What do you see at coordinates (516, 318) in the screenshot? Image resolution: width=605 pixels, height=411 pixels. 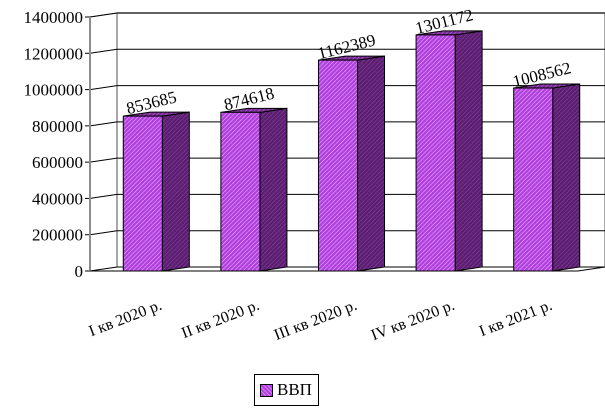 I see `x-category-label: I кв 2021 р.` at bounding box center [516, 318].